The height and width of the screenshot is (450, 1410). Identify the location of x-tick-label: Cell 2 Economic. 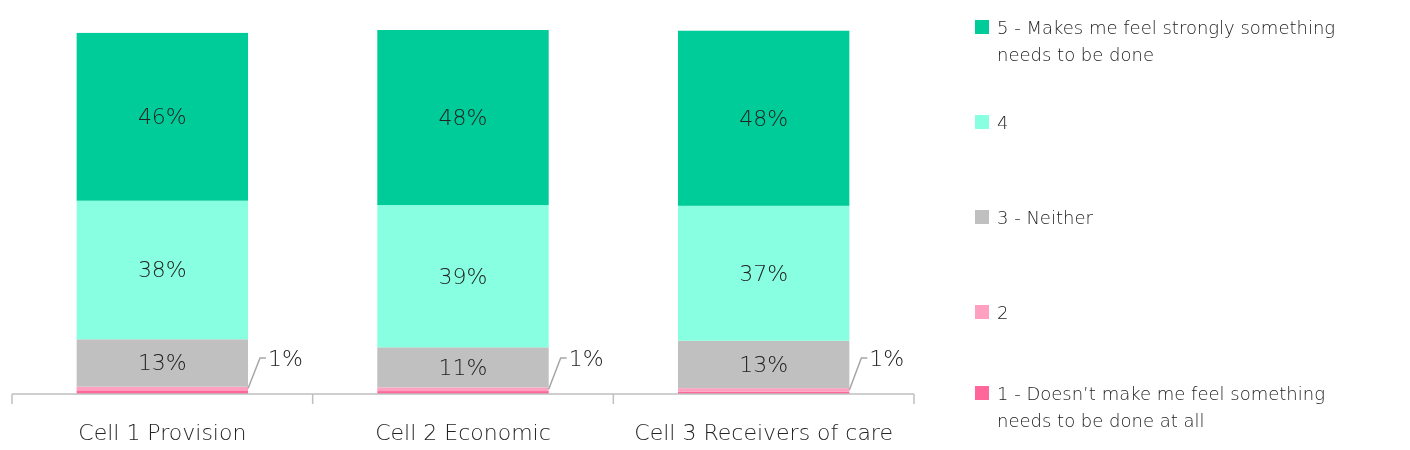
(463, 432).